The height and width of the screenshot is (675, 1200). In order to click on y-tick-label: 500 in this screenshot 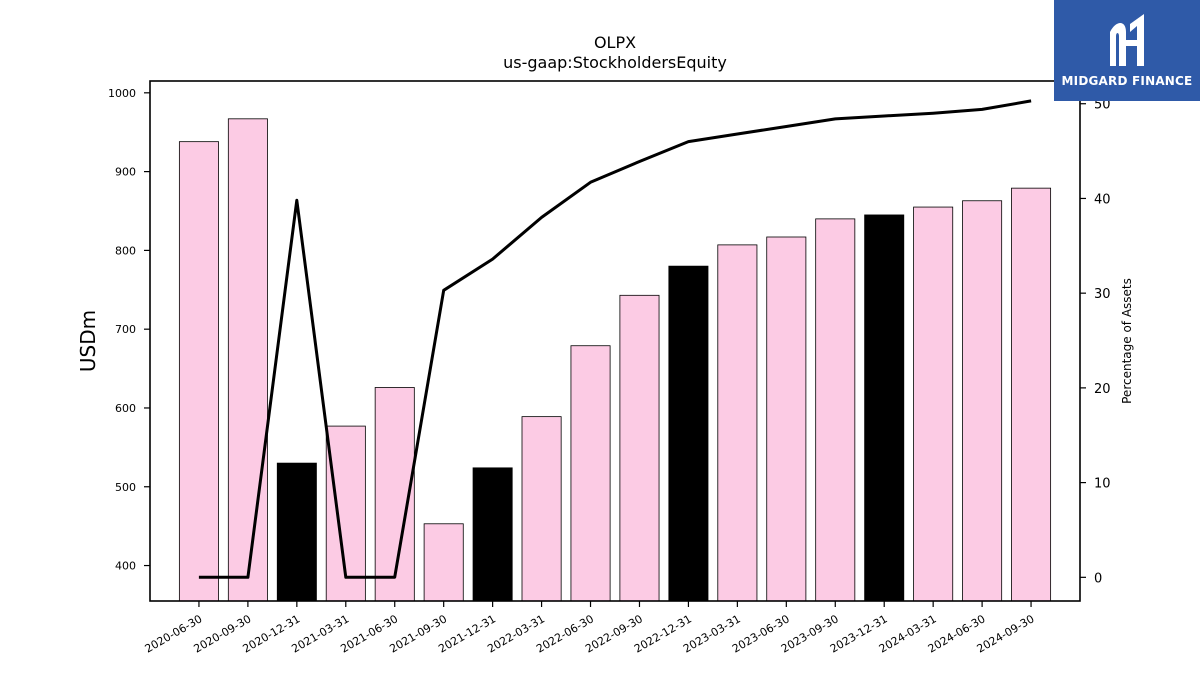, I will do `click(125, 487)`.